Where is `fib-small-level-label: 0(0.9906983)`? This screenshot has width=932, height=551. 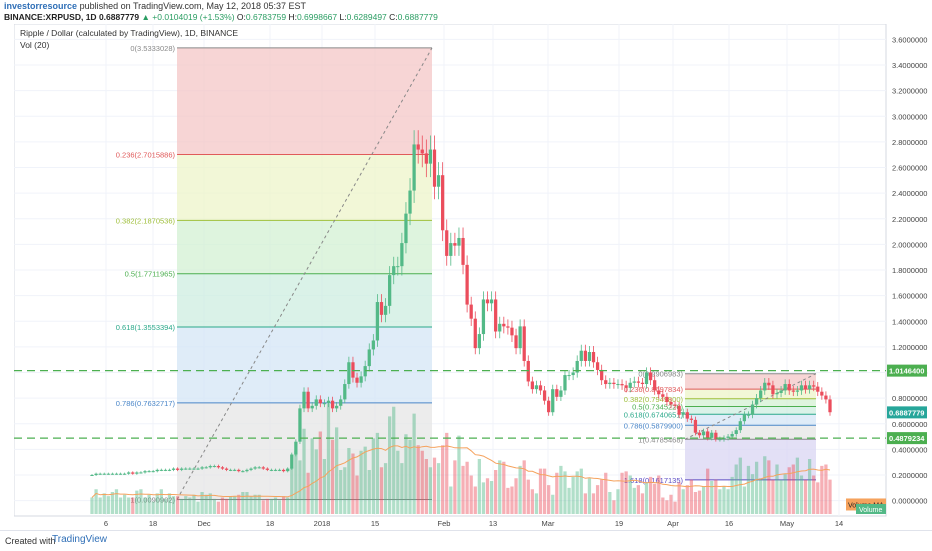
fib-small-level-label: 0(0.9906983) is located at coordinates (660, 374).